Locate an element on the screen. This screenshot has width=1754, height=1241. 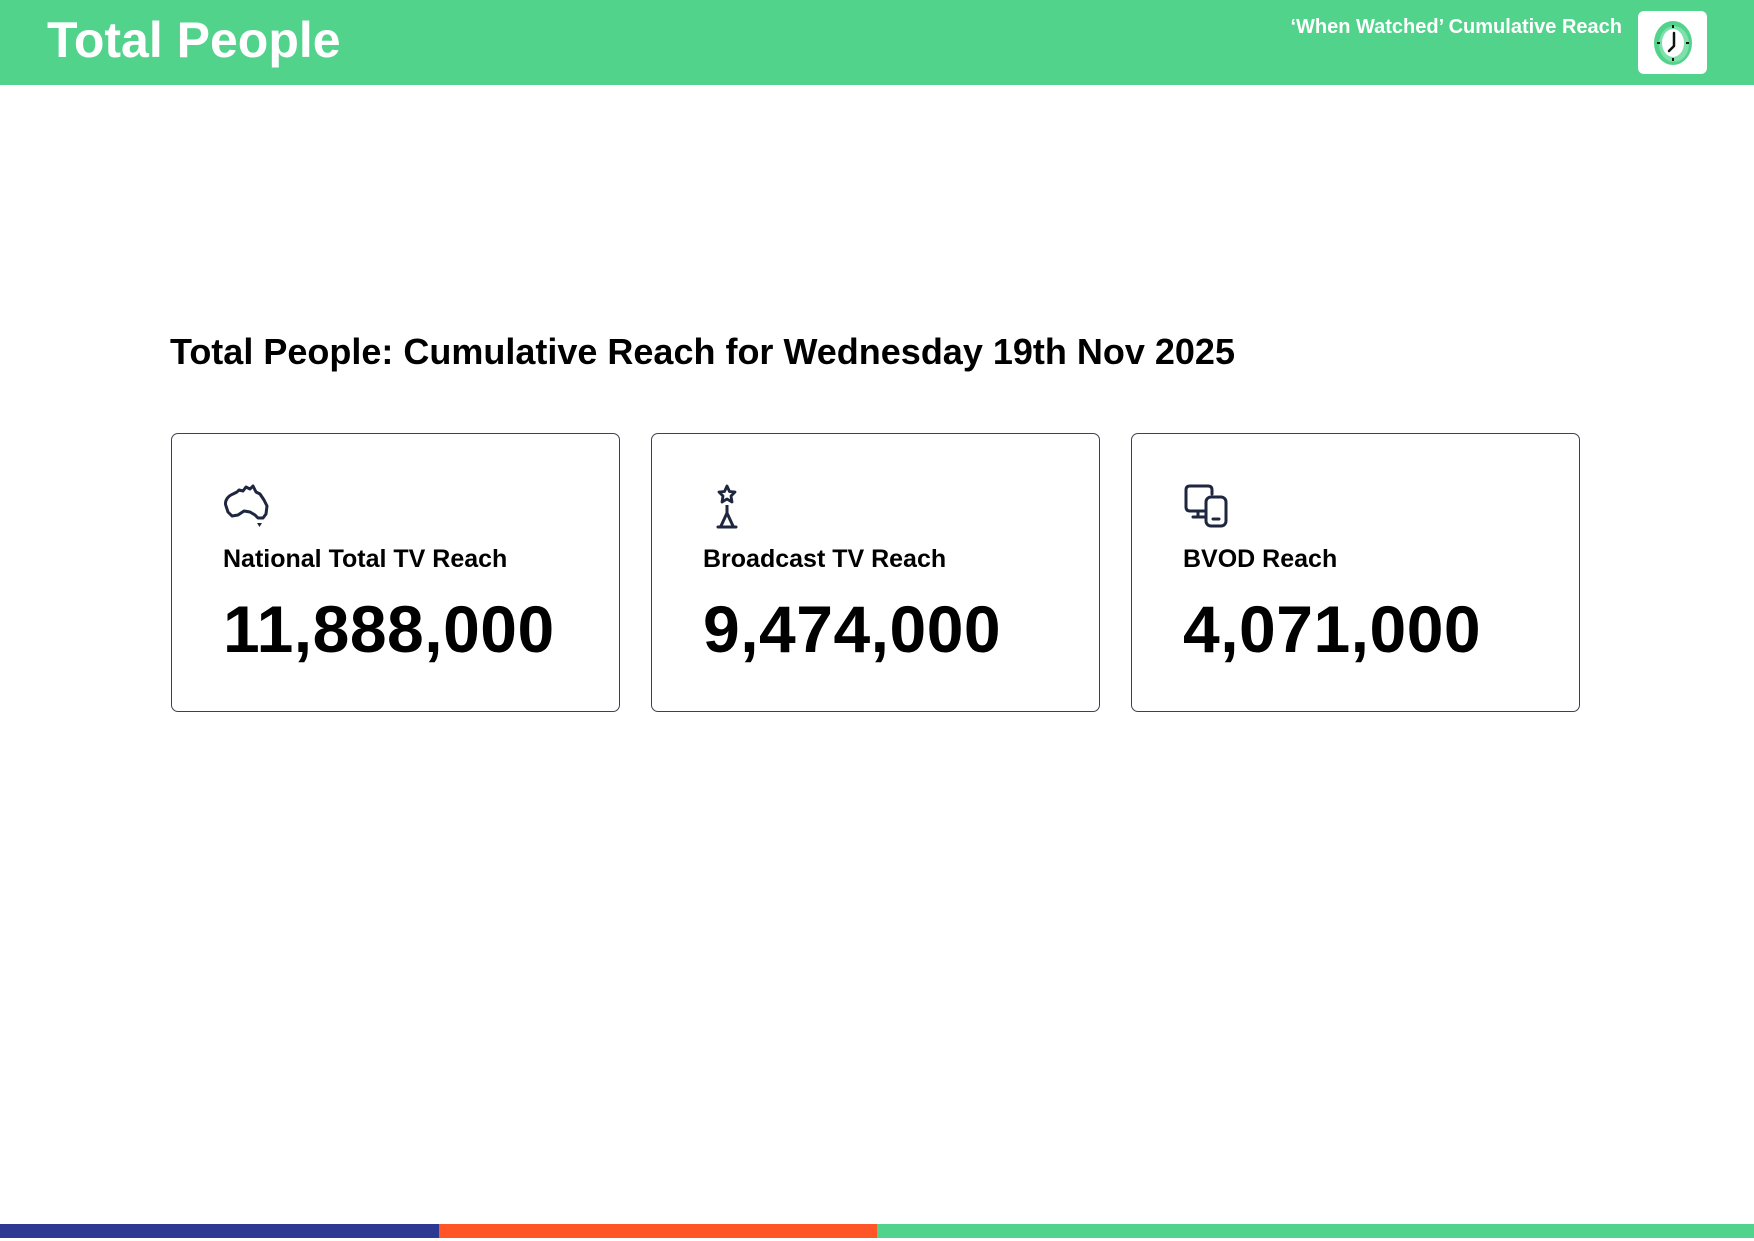
broadcast-tv-reach-card: Broadcast TV Reach 9,474,000 is located at coordinates (875, 572).